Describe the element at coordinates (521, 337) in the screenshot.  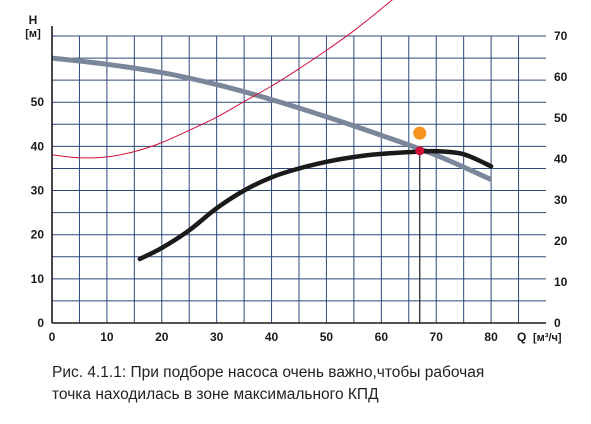
I see `x-axis-label: Q` at that location.